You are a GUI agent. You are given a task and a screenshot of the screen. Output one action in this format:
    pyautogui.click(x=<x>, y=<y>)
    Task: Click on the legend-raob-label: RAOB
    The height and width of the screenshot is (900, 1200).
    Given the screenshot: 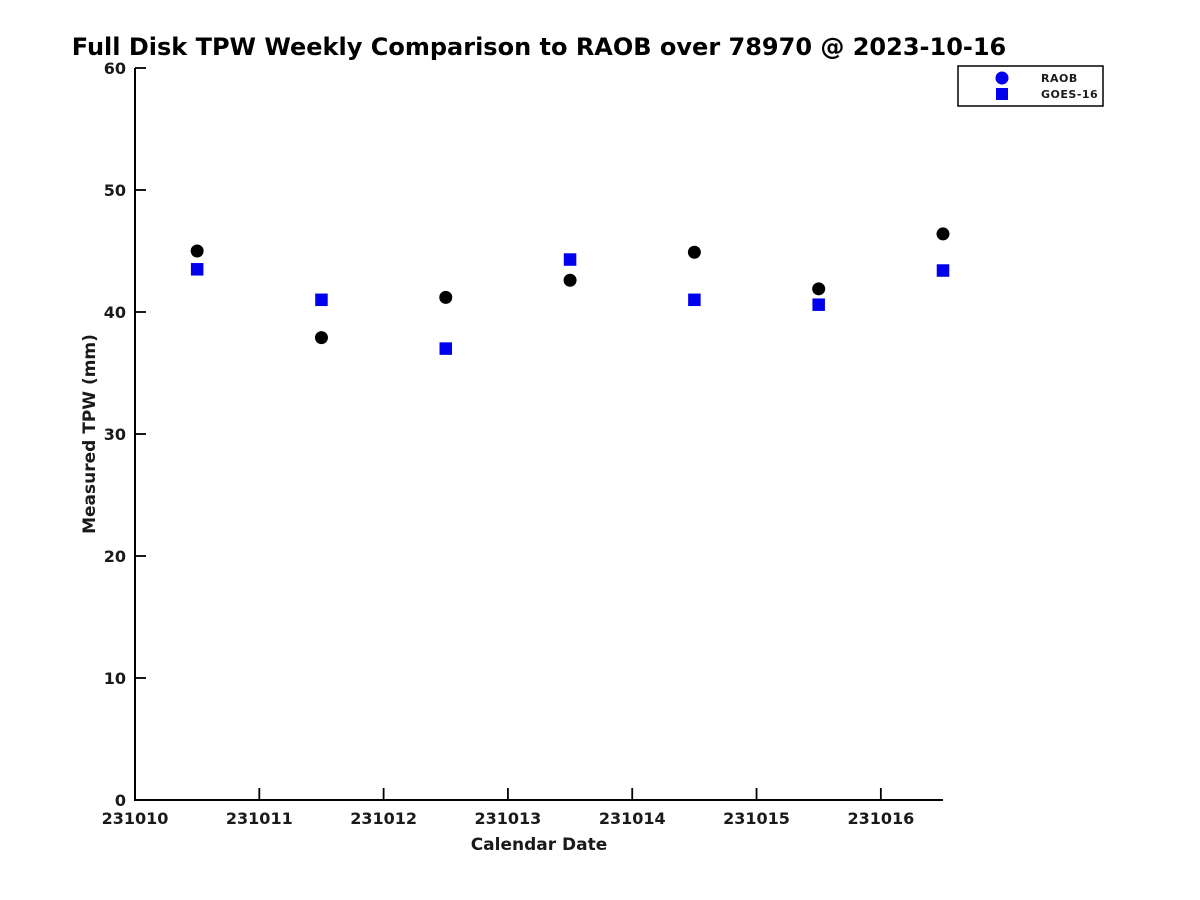 What is the action you would take?
    pyautogui.click(x=1059, y=78)
    